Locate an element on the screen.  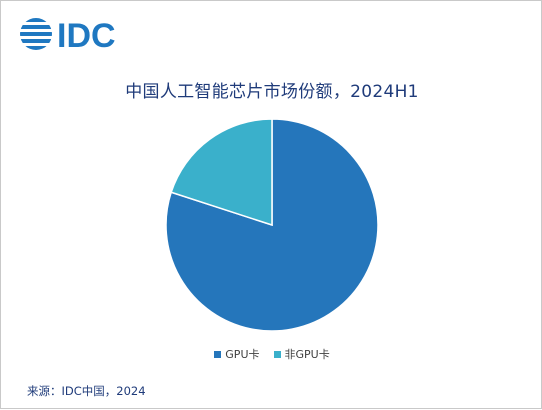
legend-label-gpu: GPU卡 is located at coordinates (242, 354).